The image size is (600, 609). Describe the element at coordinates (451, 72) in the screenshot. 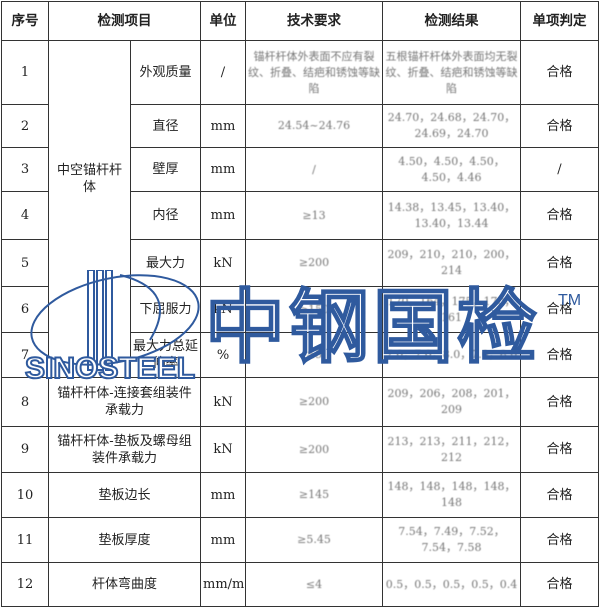

I see `result-cell: 五根锚杆杆体外表面均无裂纹、折叠、结疤和锈蚀等缺陷` at that location.